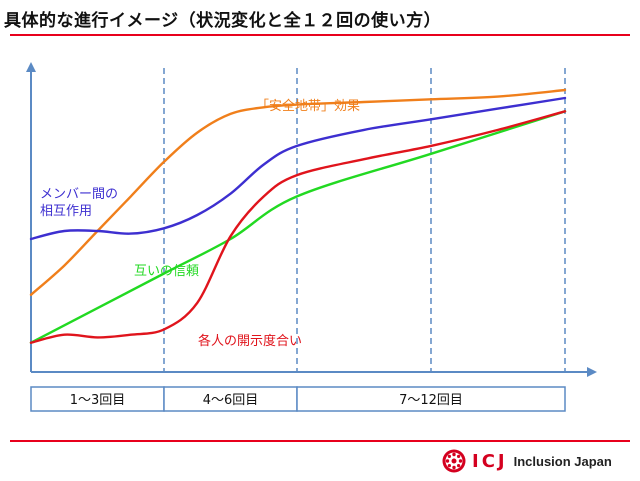  I want to click on x-axis-arrow, so click(592, 372).